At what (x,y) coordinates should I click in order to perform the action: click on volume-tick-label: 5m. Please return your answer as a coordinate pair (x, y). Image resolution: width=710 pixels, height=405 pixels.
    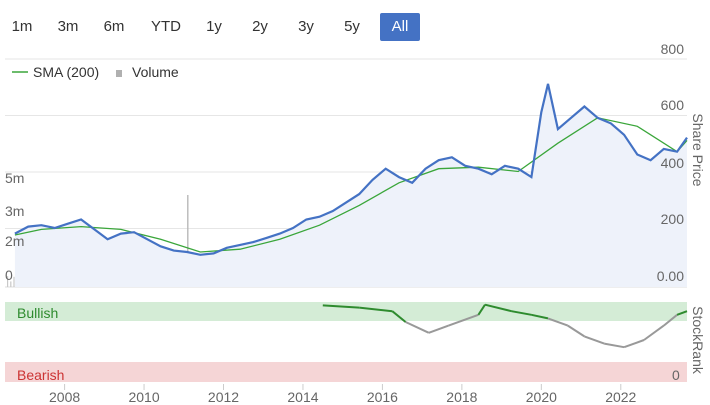
    Looking at the image, I should click on (14, 178).